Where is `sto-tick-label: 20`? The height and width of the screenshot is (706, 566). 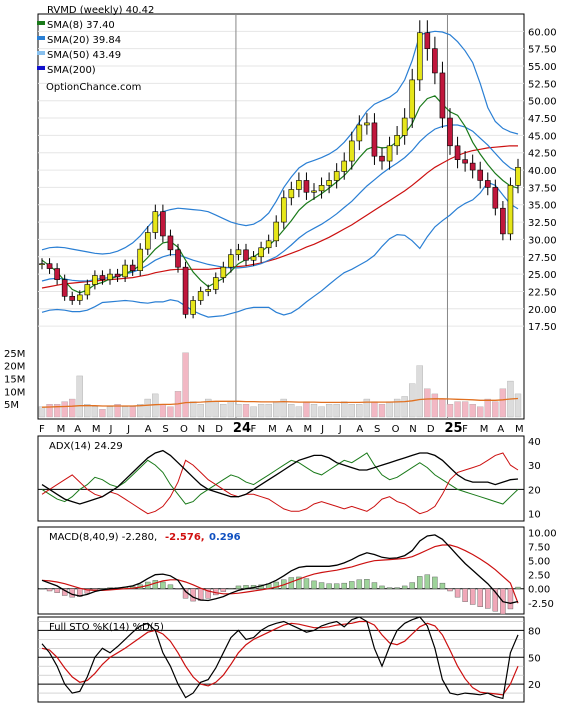 sto-tick-label: 20 is located at coordinates (534, 685).